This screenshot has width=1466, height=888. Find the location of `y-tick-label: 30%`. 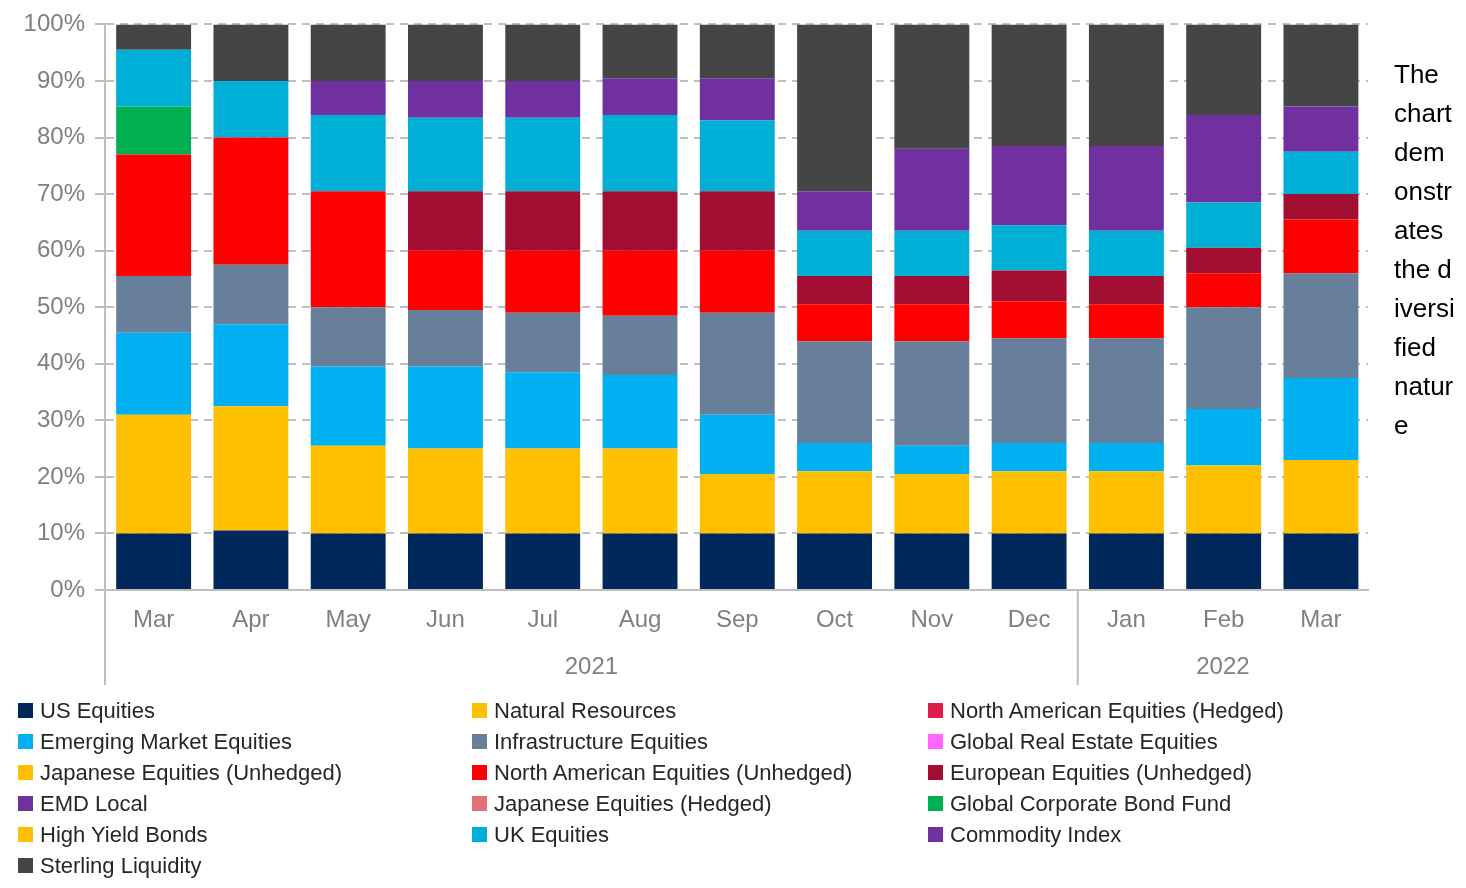

y-tick-label: 30% is located at coordinates (60, 418).